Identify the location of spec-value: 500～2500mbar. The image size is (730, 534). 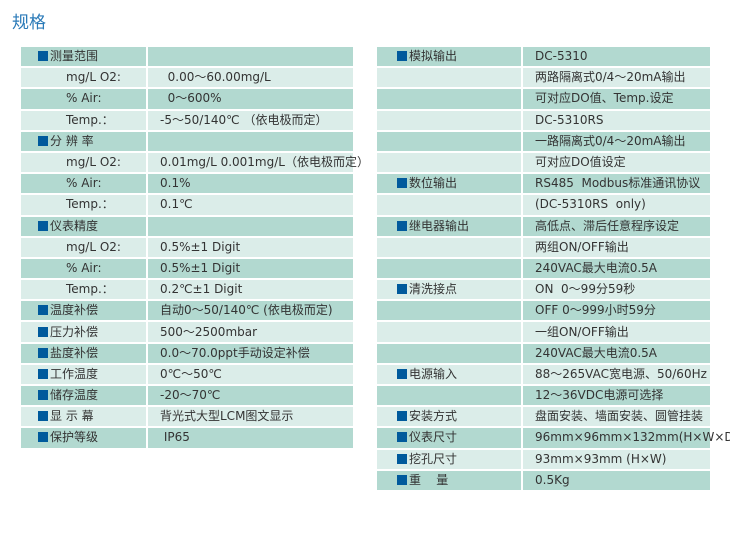
(250, 332).